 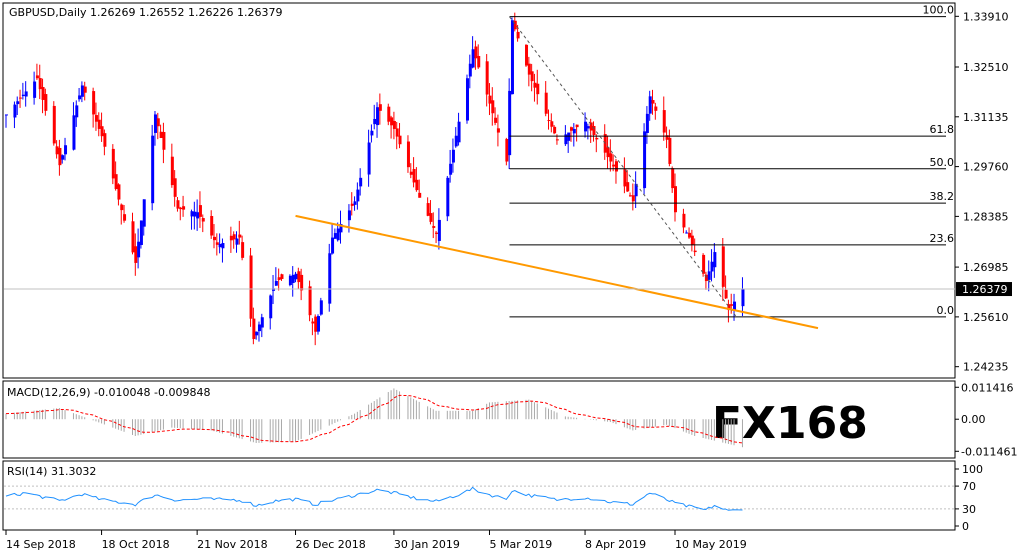 What do you see at coordinates (942, 196) in the screenshot?
I see `fib-level-label: 38.2` at bounding box center [942, 196].